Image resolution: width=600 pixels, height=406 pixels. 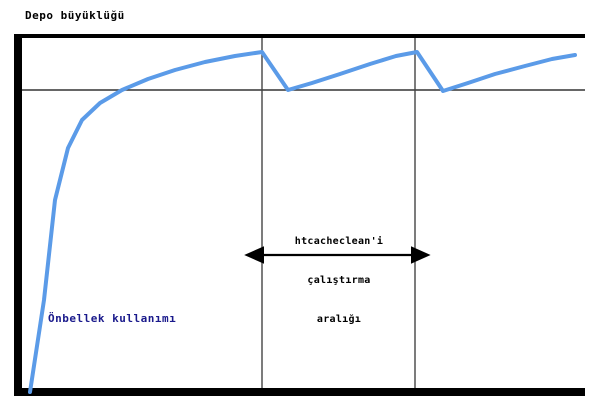 I want to click on interval-annotation: htcacheclean'i çalıştırma aralığı, so click(x=339, y=280).